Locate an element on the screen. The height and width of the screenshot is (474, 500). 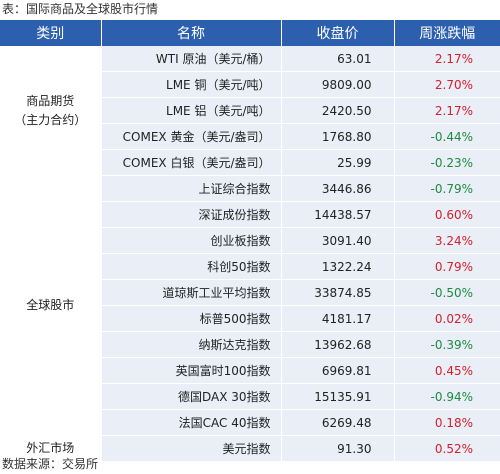
row-name: COMEX 黄金（美元/盎司） is located at coordinates (191, 136).